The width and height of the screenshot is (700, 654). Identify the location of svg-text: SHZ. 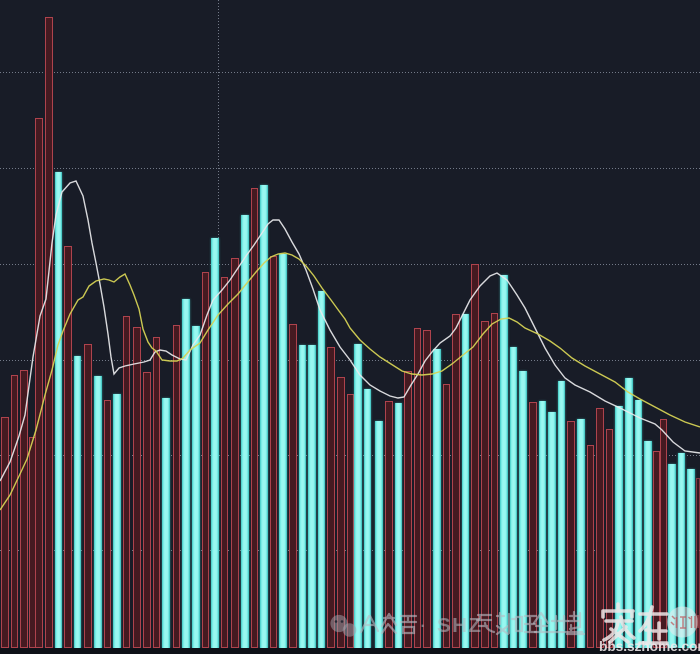
(460, 625).